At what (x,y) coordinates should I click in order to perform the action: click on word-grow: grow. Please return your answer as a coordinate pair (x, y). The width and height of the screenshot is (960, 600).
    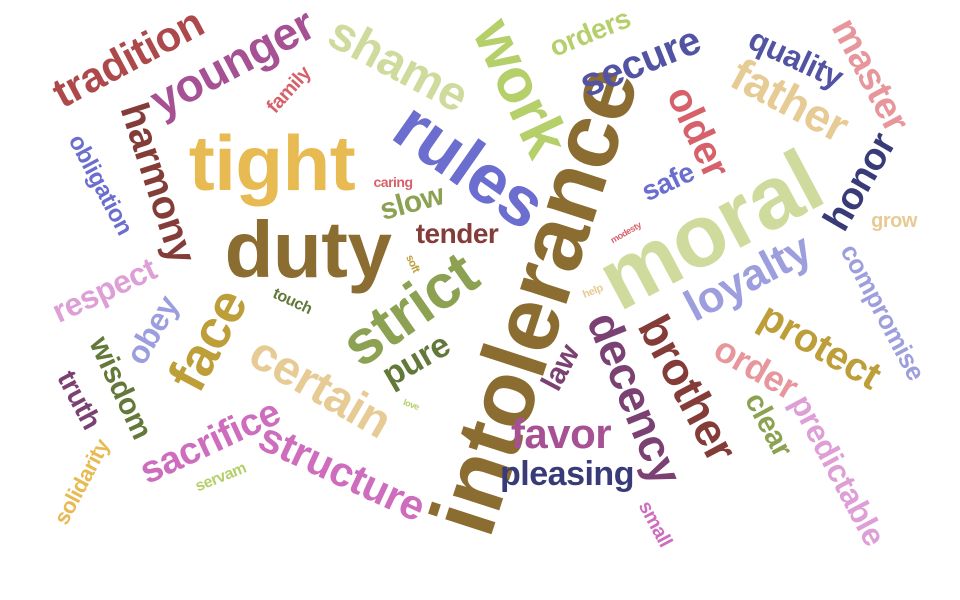
    Looking at the image, I should click on (894, 221).